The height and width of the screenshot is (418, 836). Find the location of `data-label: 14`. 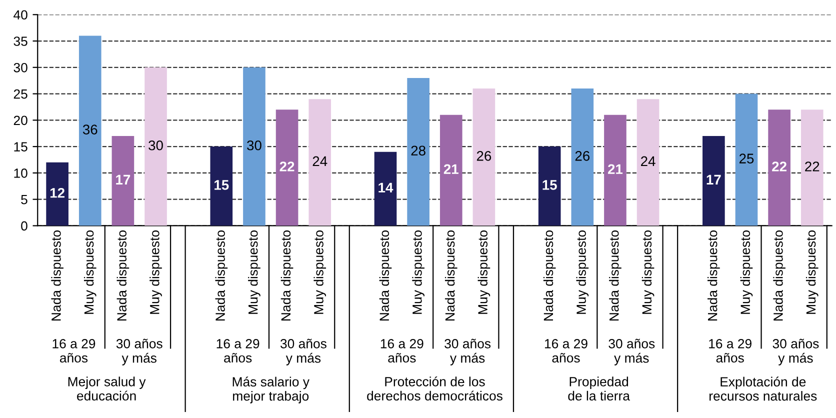

data-label: 14 is located at coordinates (386, 187).